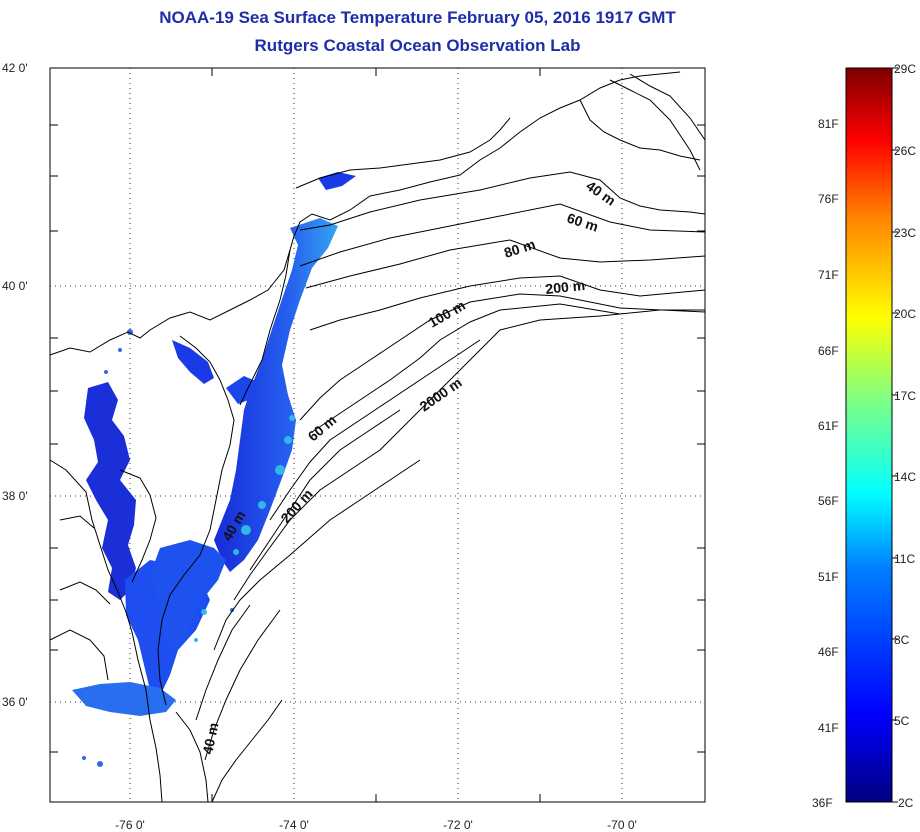 The image size is (920, 832). I want to click on lat-label-42: 42 0', so click(15, 68).